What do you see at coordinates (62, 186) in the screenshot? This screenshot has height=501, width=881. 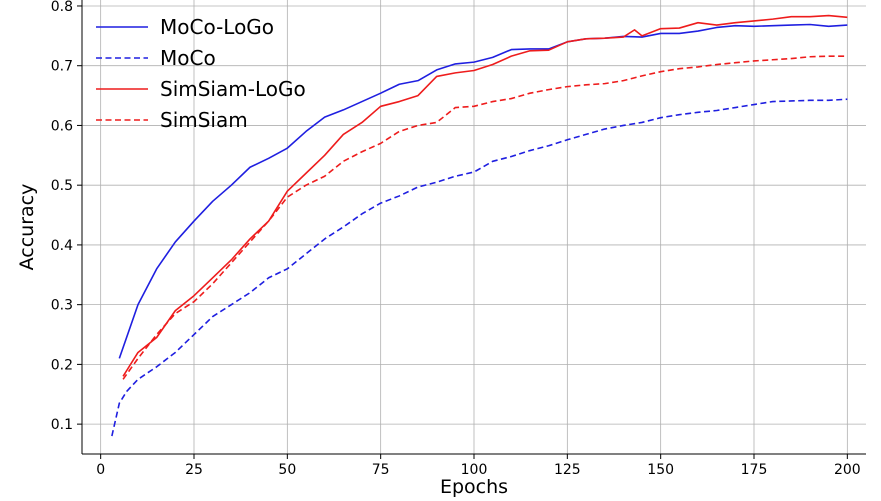 I see `y-tick-label: 0.5` at bounding box center [62, 186].